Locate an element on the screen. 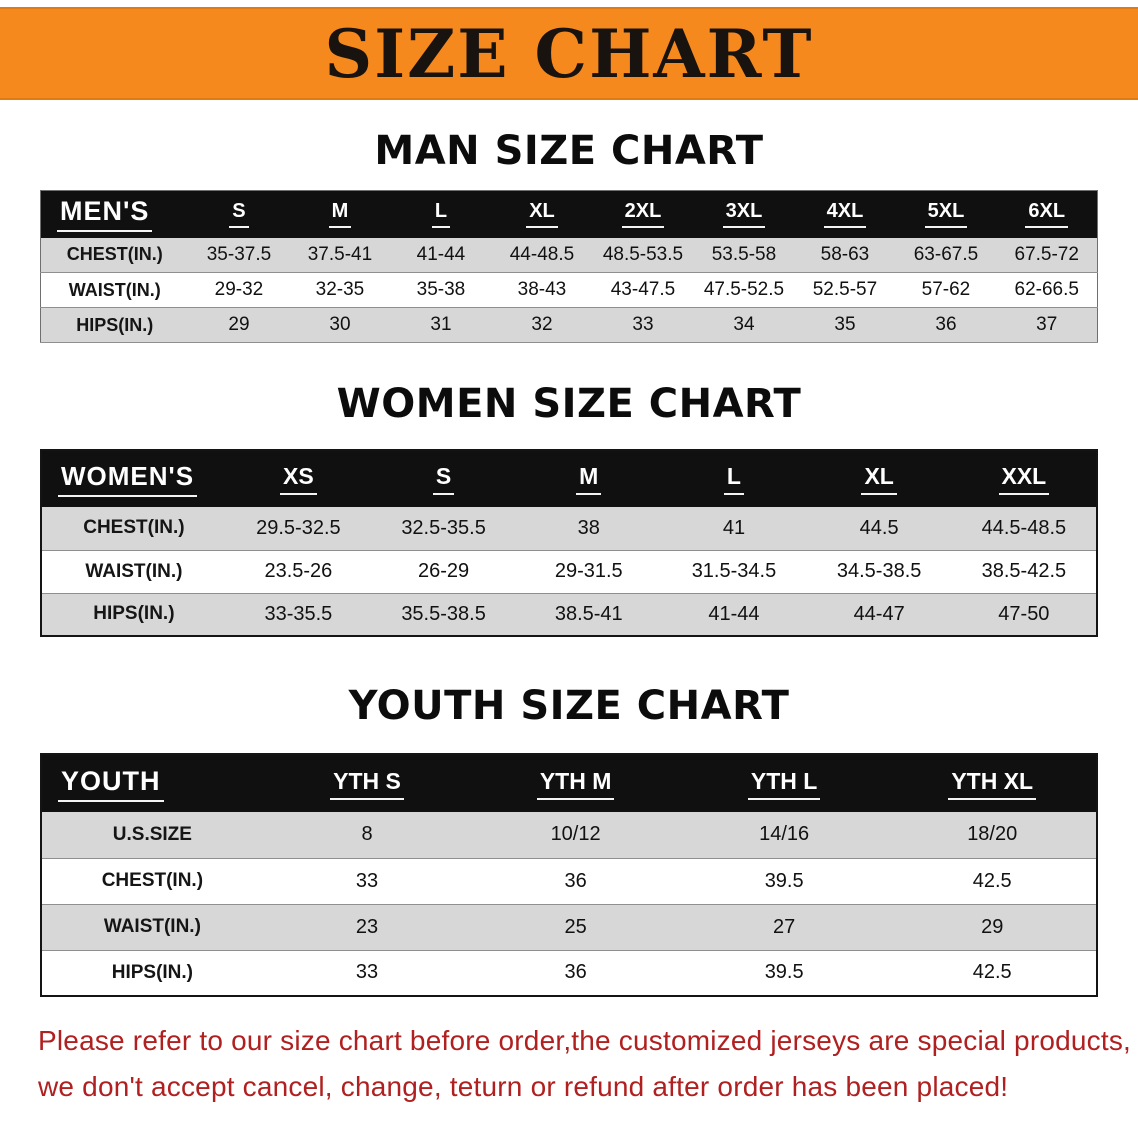  measurement-row: U.S.SIZE 8 10/12 14/16 18/20 is located at coordinates (569, 835).